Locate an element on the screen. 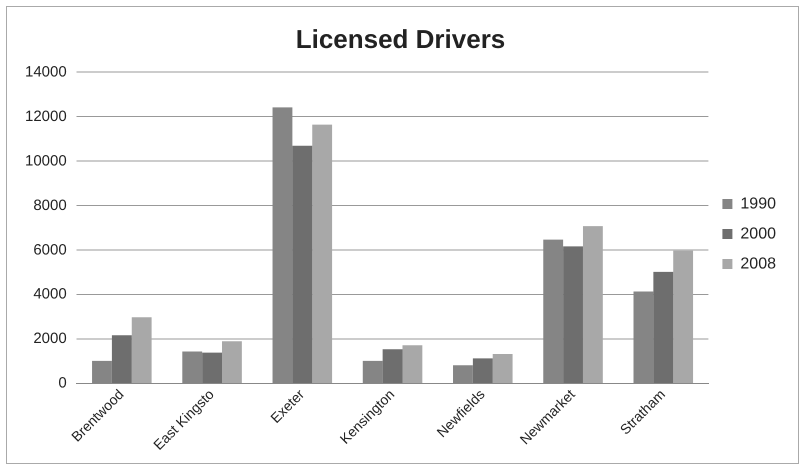  legend-label: 2008 is located at coordinates (758, 263).